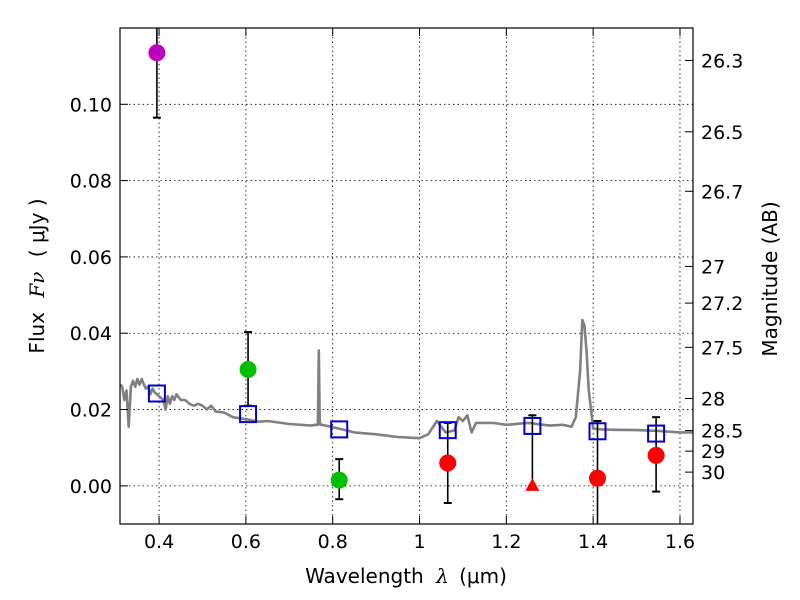  I want to click on x-tick-label: 0.6, so click(246, 542).